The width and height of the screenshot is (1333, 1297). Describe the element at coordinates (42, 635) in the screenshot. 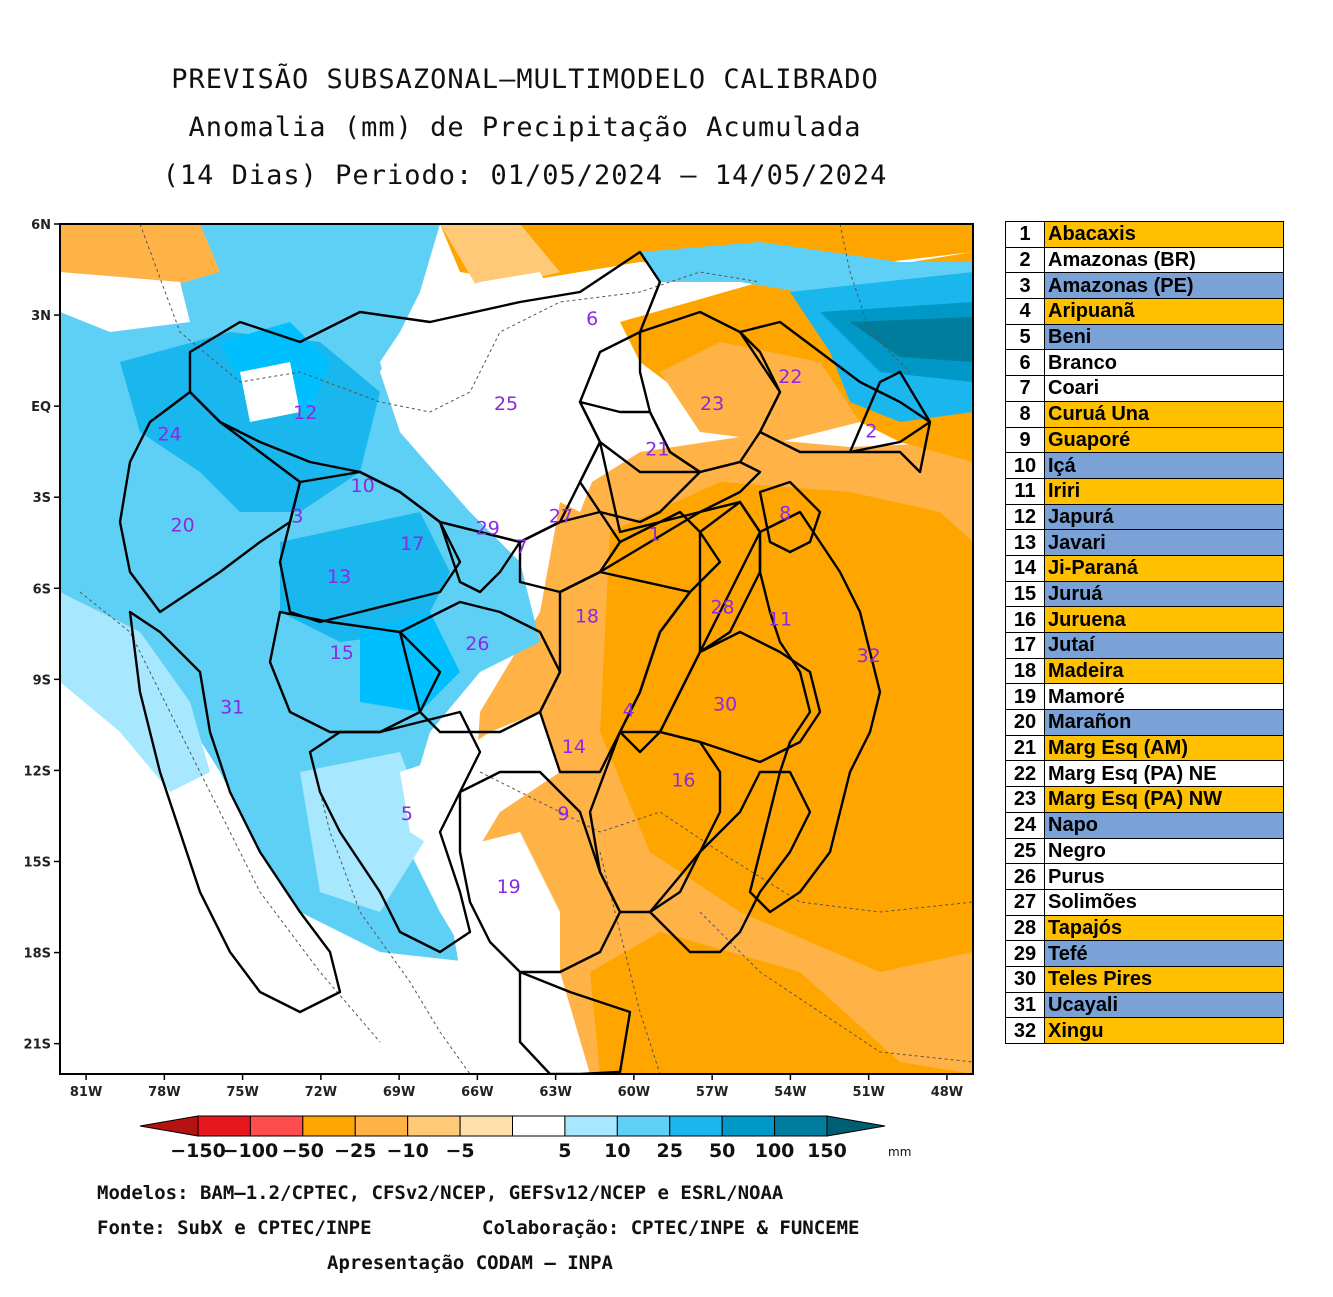

I see `latitude-axis: 6N 3N EQ 3S 6S 9S 12S 15S 18S 21S` at that location.